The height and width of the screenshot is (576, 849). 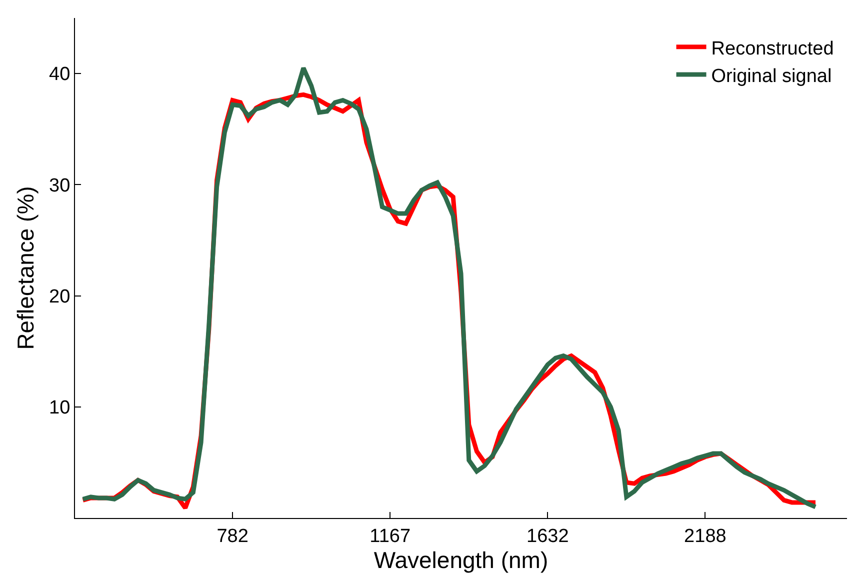 I want to click on x-tick-label: 782, so click(x=232, y=536).